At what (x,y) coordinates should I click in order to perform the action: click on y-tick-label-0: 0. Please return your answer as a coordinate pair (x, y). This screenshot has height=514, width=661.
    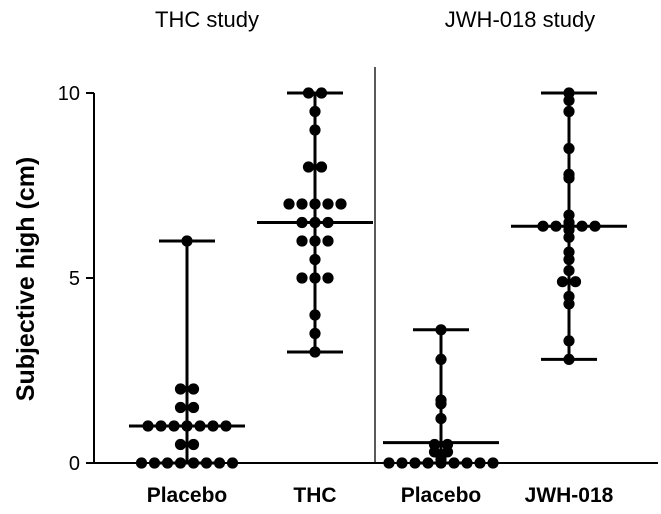
    Looking at the image, I should click on (74, 464).